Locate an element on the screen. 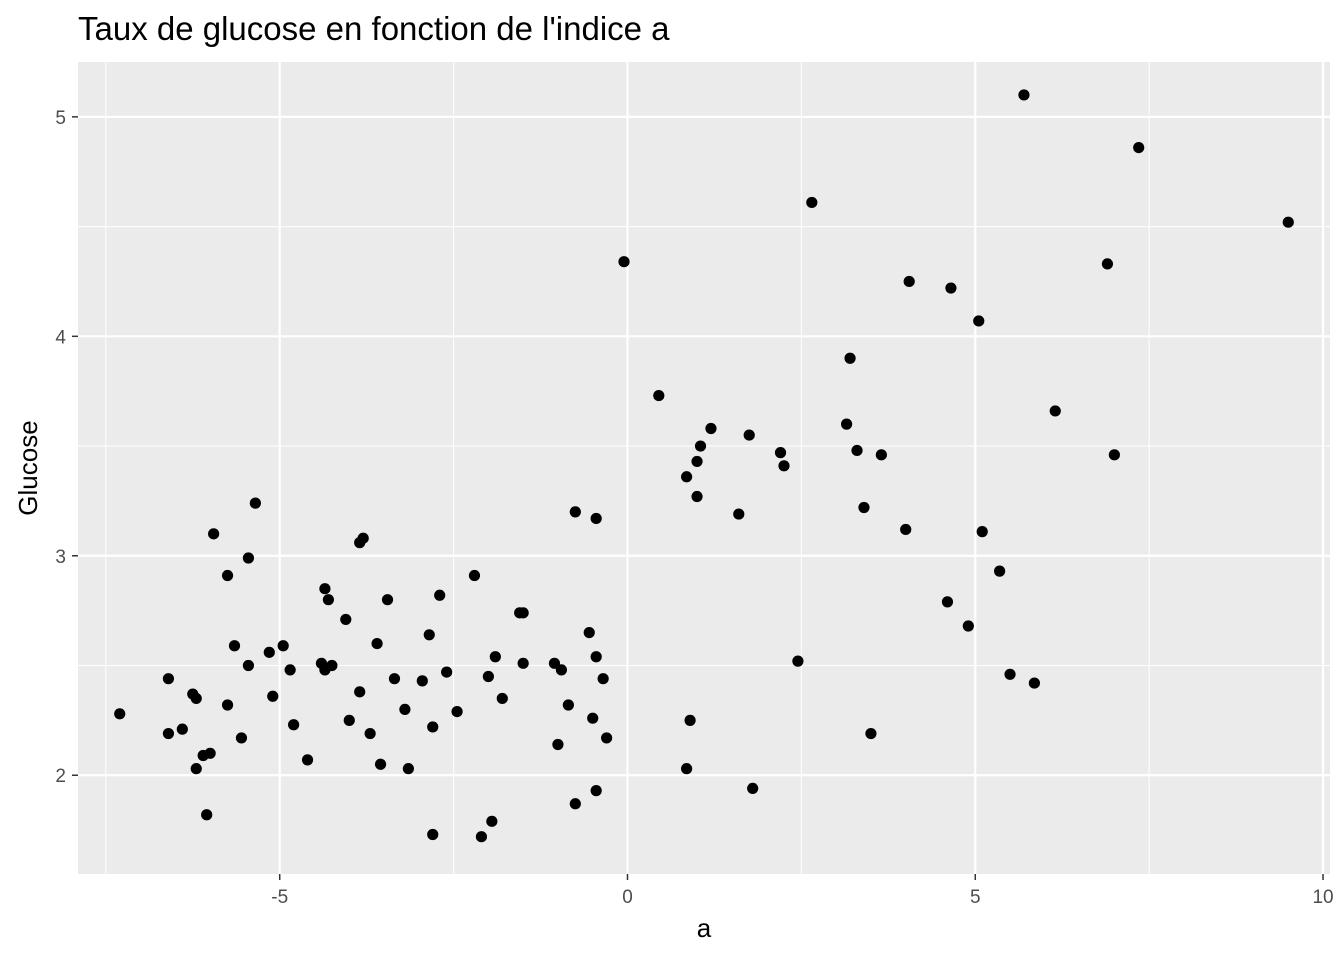 Image resolution: width=1344 pixels, height=960 pixels. x-tick-label: -5 is located at coordinates (279, 897).